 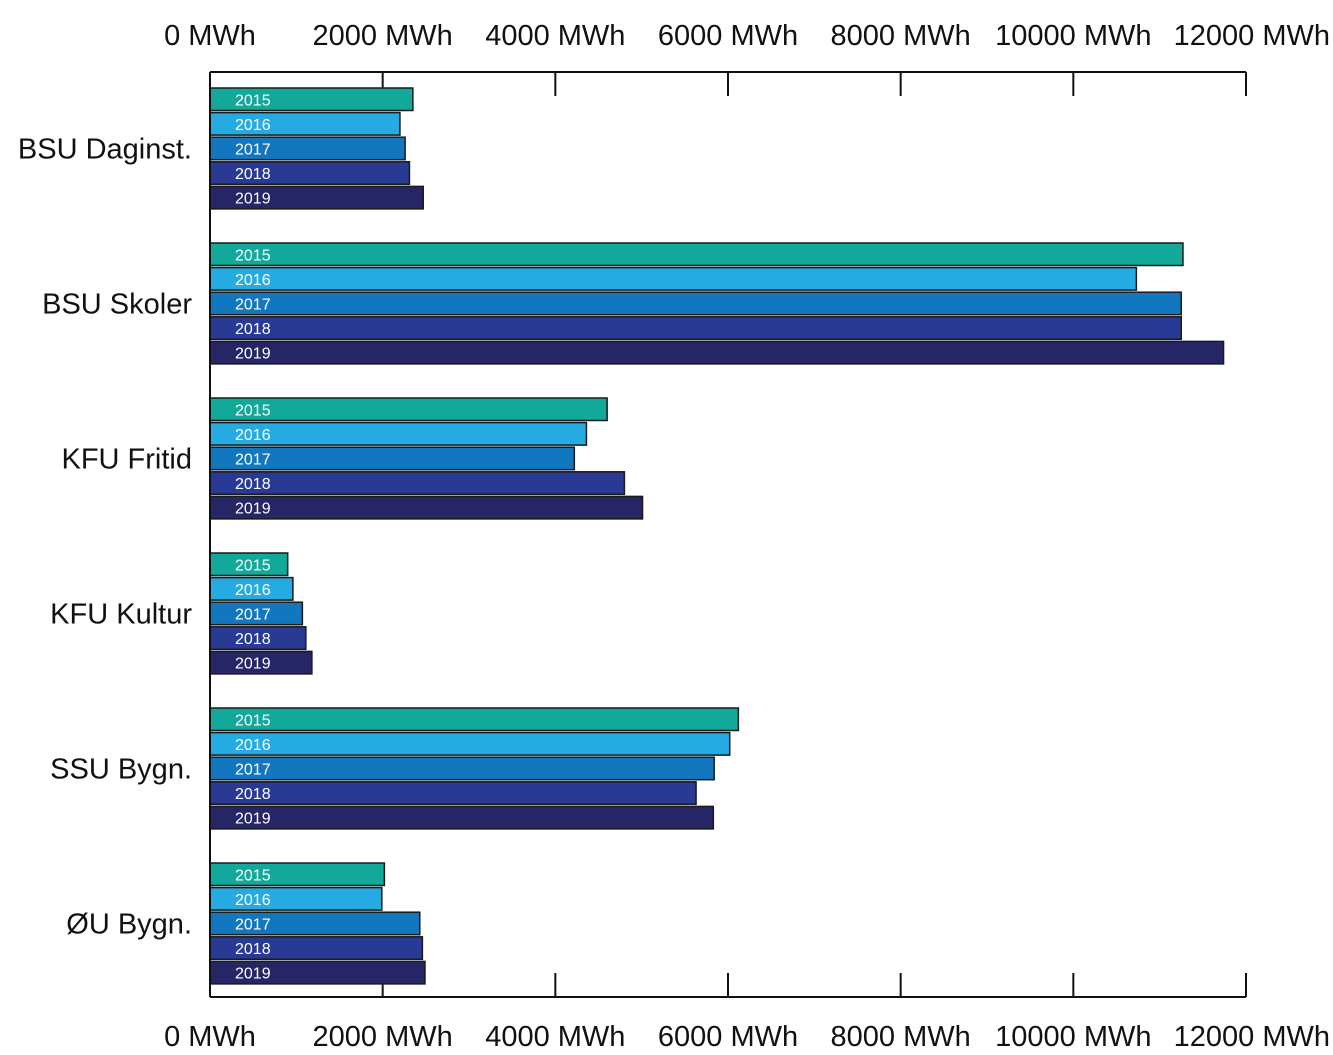 I want to click on bottom-tick-label: 12000 MWh, so click(x=1252, y=1037).